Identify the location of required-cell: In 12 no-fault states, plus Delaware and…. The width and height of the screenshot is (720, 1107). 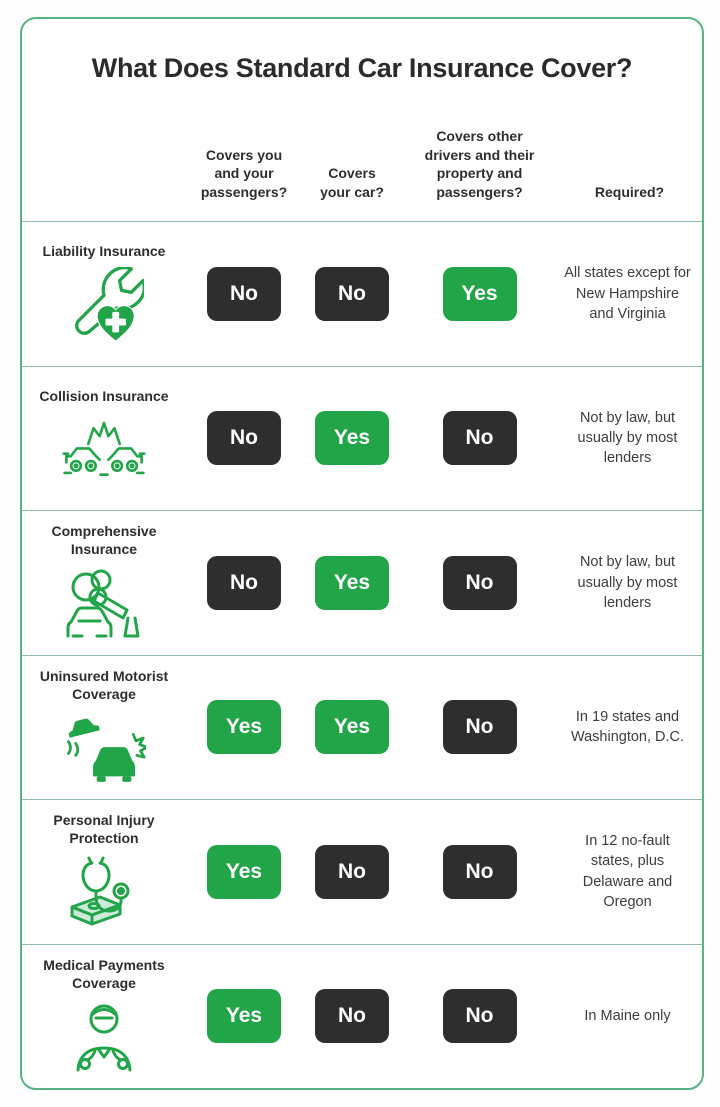
(629, 871).